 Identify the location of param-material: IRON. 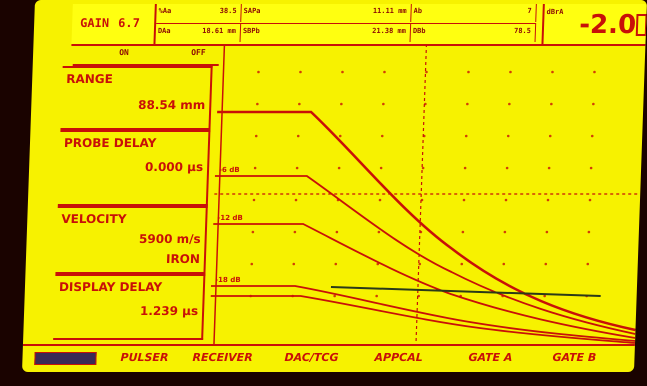
(183, 259).